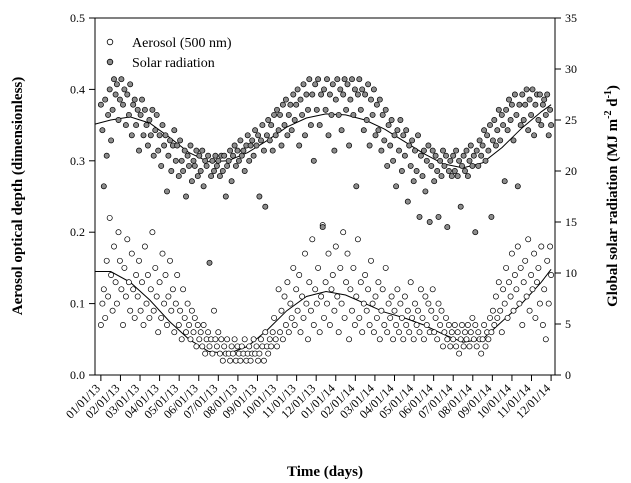 The width and height of the screenshot is (631, 483). I want to click on right-tick-label: 15, so click(571, 222).